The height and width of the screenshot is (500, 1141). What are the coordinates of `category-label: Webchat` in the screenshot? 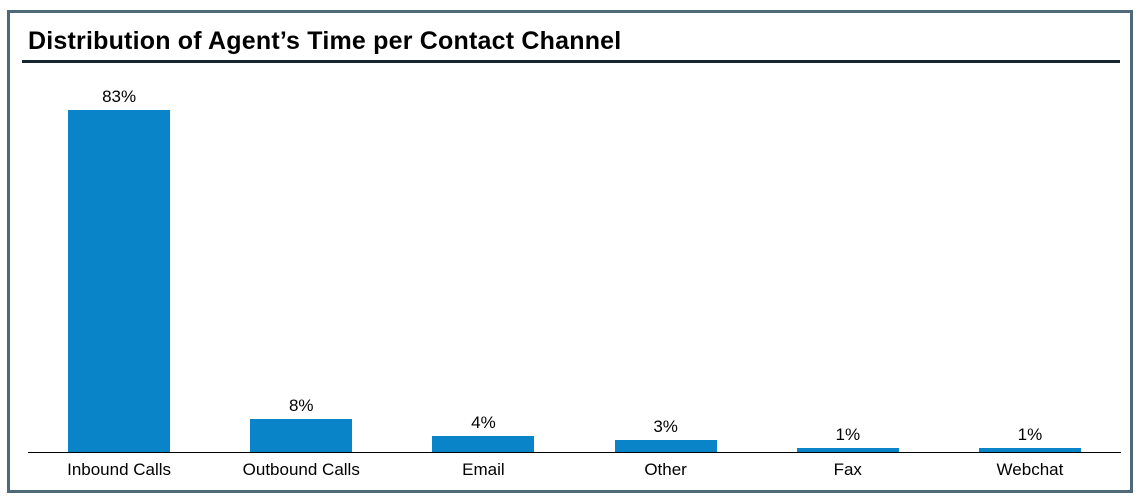 It's located at (1030, 469).